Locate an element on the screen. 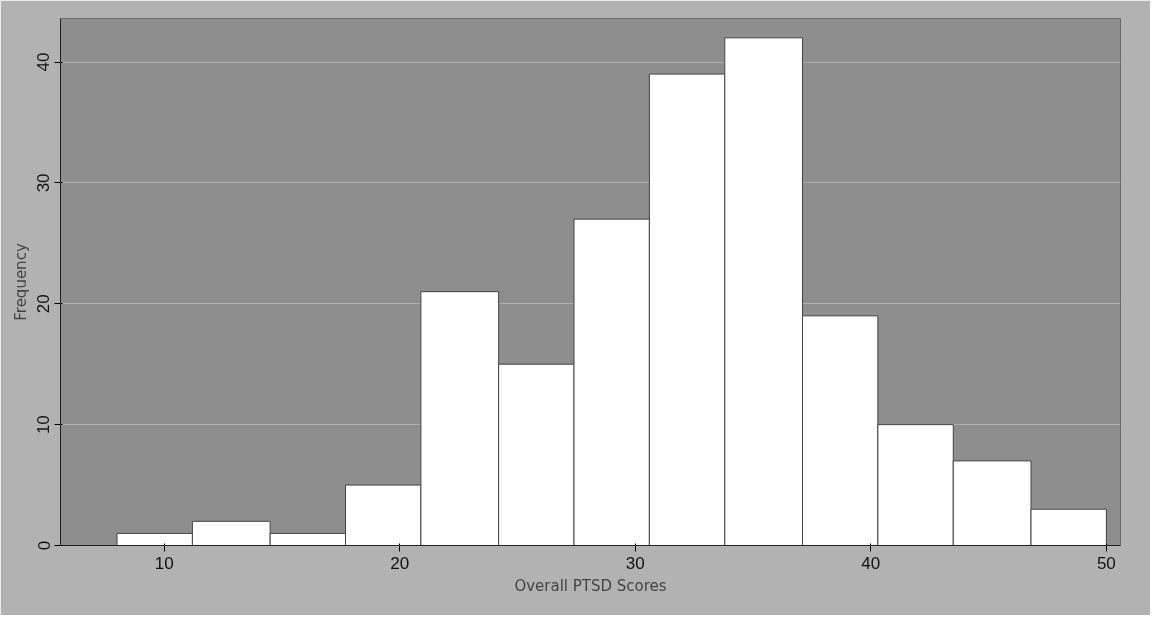 The height and width of the screenshot is (621, 1157). x-axis-title: Overall PTSD Scores is located at coordinates (590, 585).